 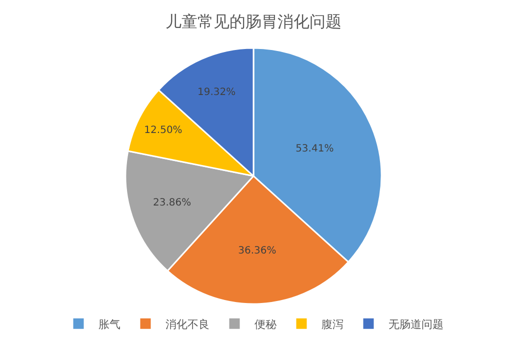 What do you see at coordinates (333, 324) in the screenshot?
I see `legend-label: 腹泻` at bounding box center [333, 324].